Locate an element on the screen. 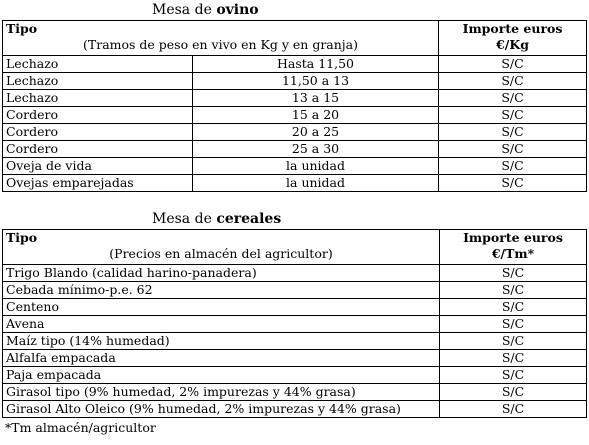 Image resolution: width=589 pixels, height=445 pixels. table-row: Lechazo Hasta 11,50 S/C is located at coordinates (295, 64).